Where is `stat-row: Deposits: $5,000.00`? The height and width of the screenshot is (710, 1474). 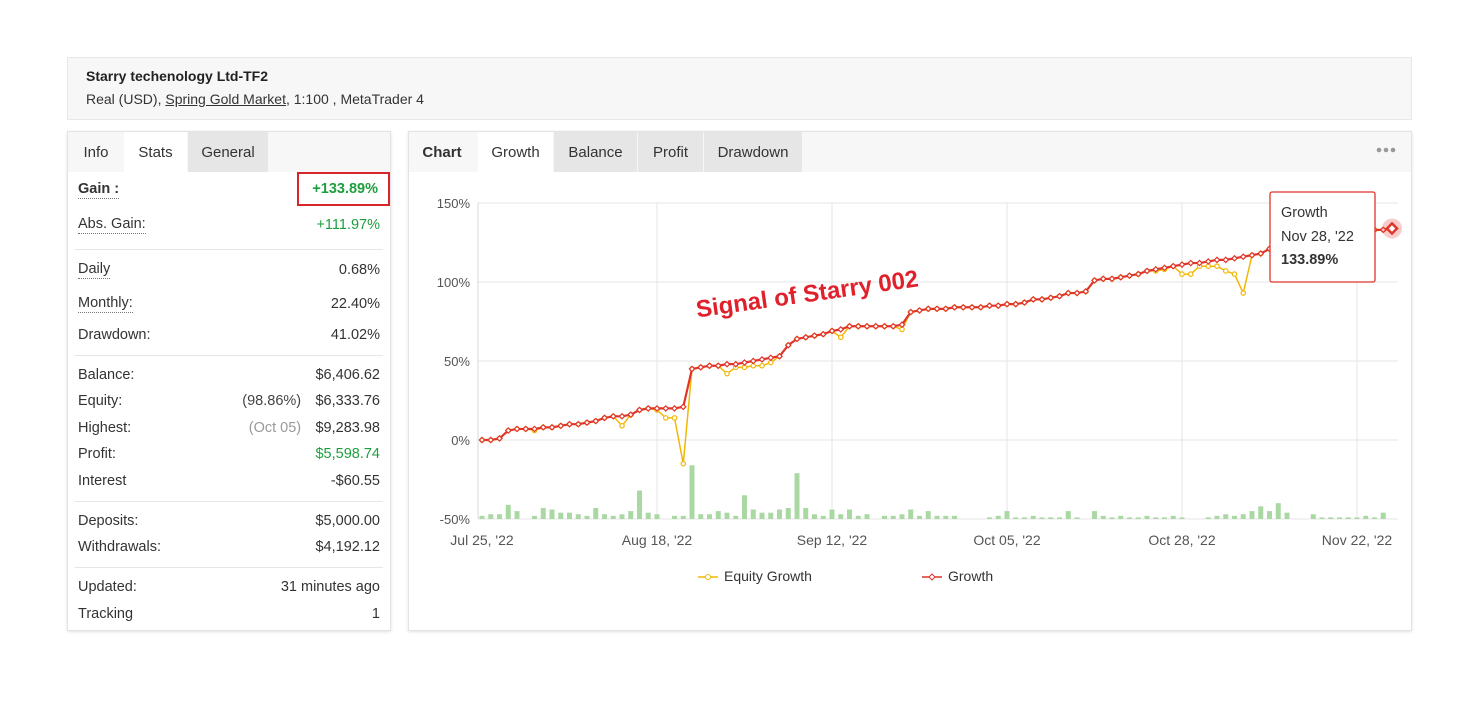
stat-row: Deposits: $5,000.00 is located at coordinates (229, 521).